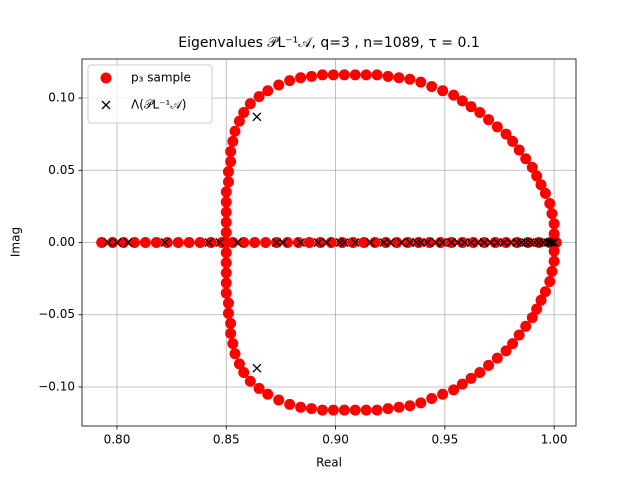 The width and height of the screenshot is (640, 480). I want to click on x-axis-label: Real, so click(329, 463).